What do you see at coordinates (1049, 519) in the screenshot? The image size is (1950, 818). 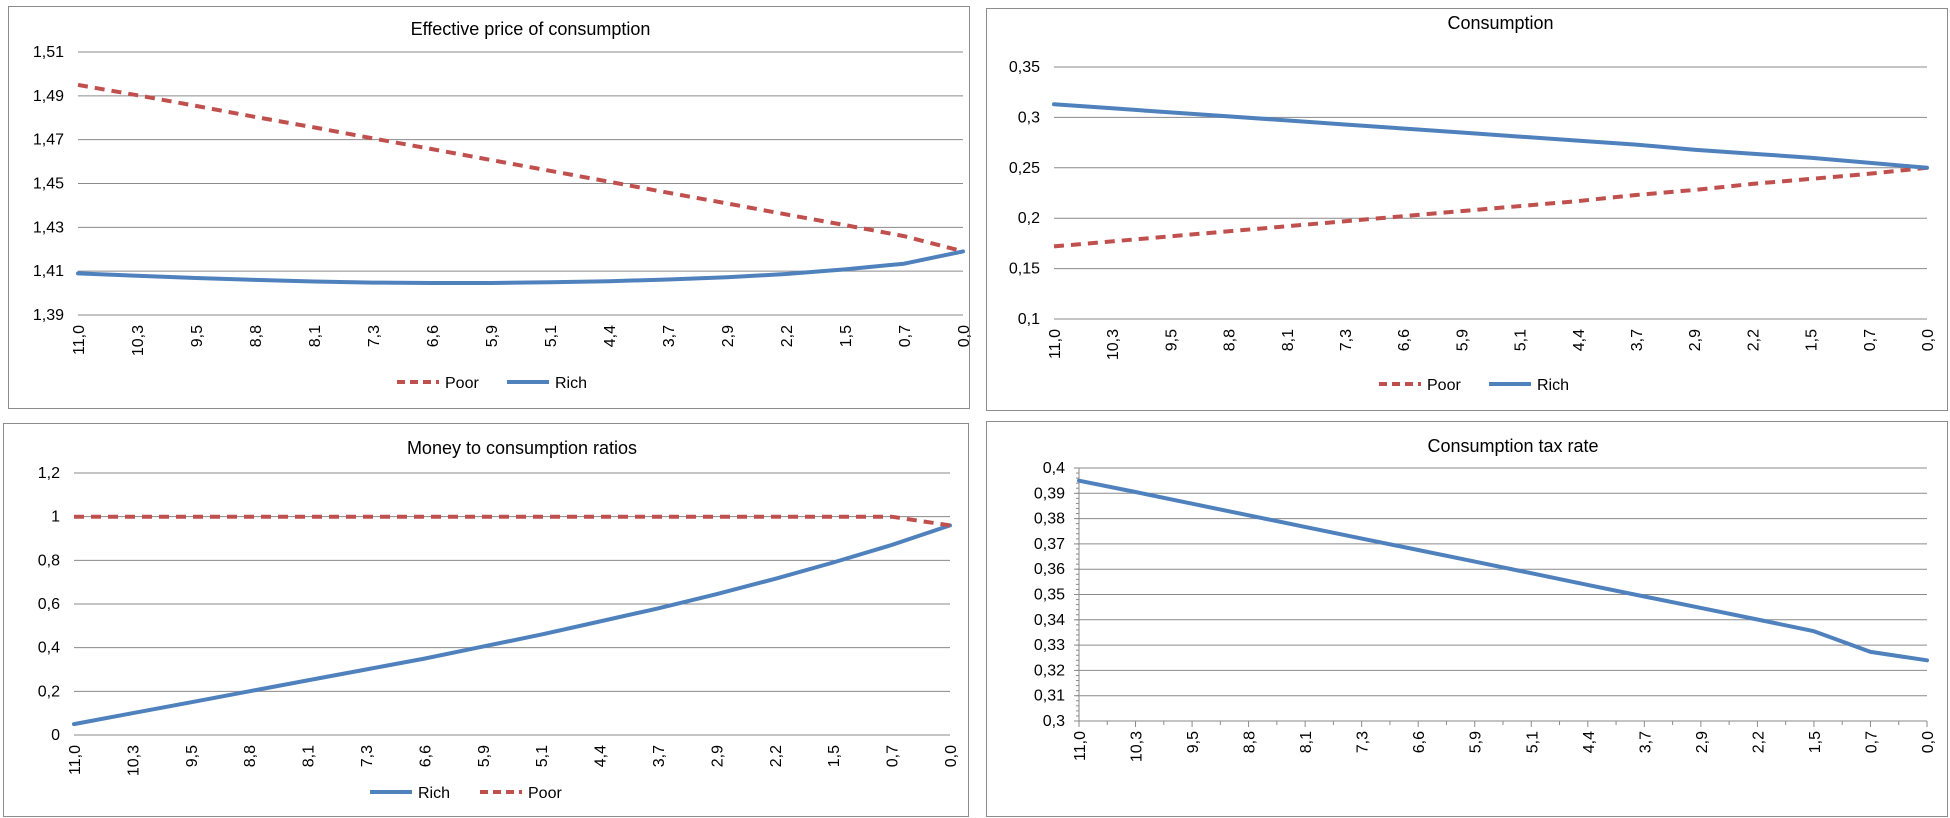 I see `y-tick-label: 0,38` at bounding box center [1049, 519].